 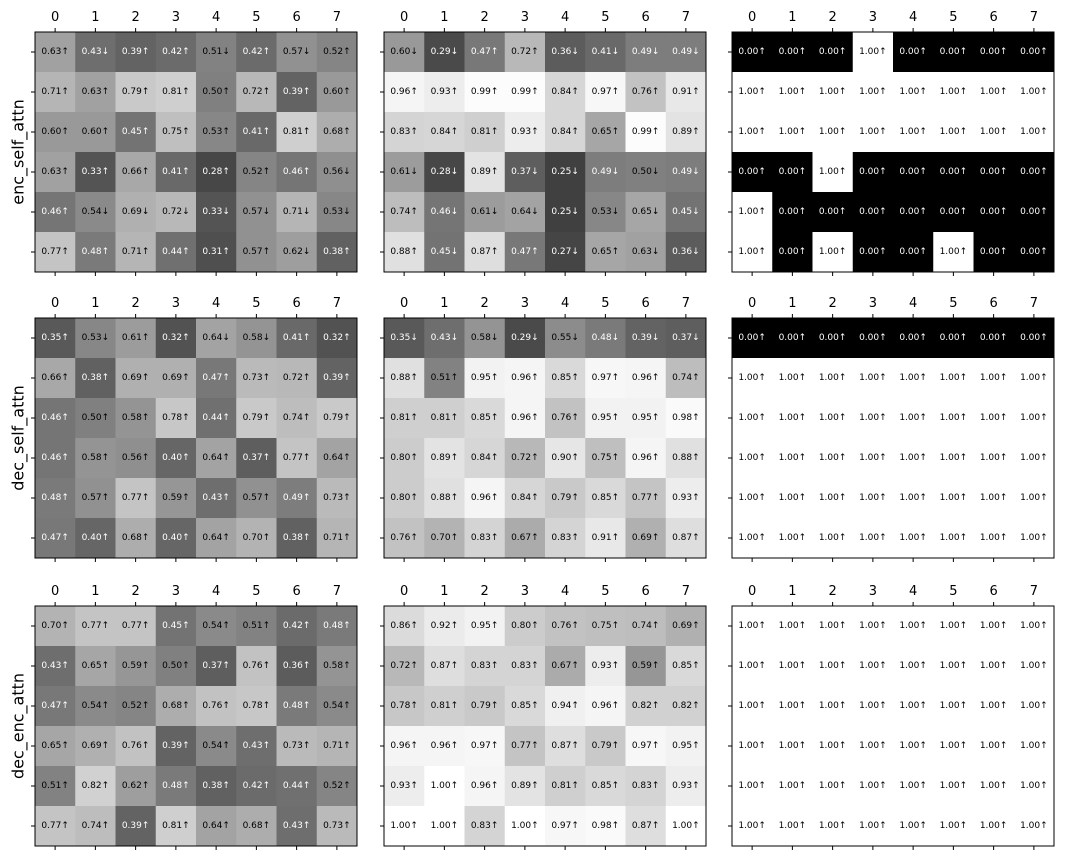 I want to click on cell-value-label: 0.70↑, so click(x=257, y=538).